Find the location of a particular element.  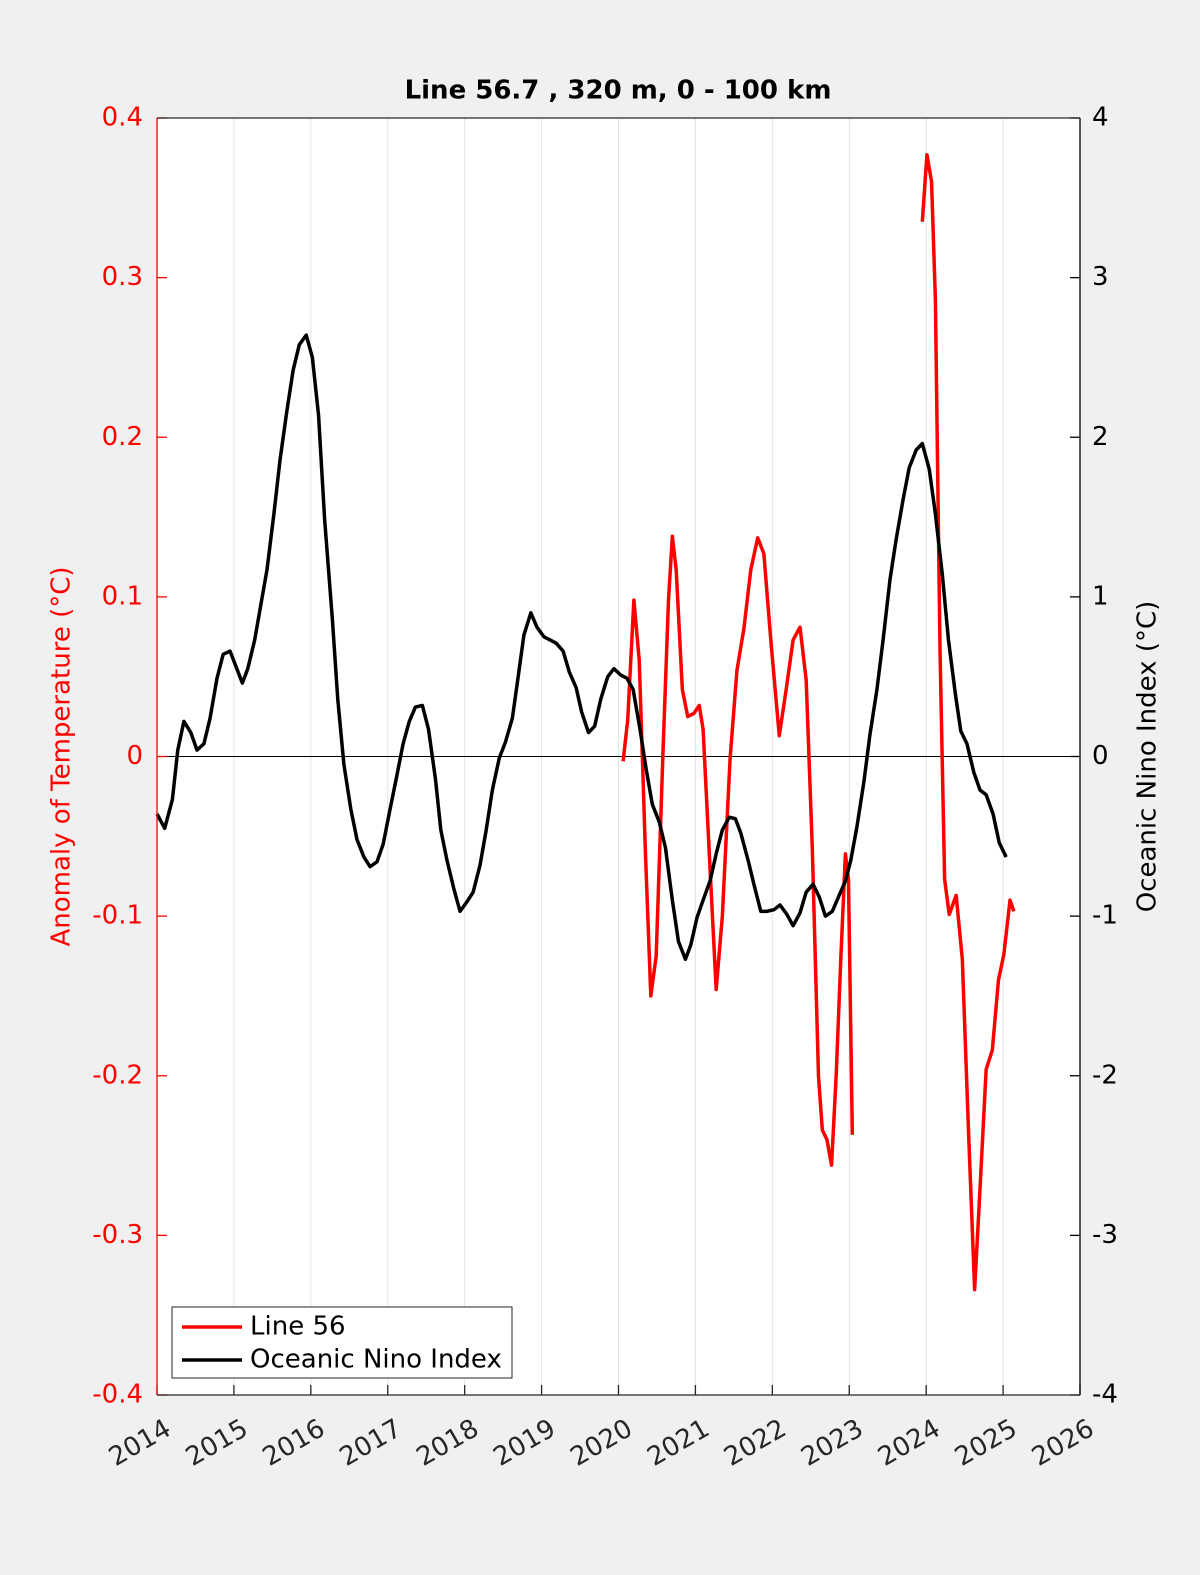

x-tick-label: 2014 is located at coordinates (140, 1443).